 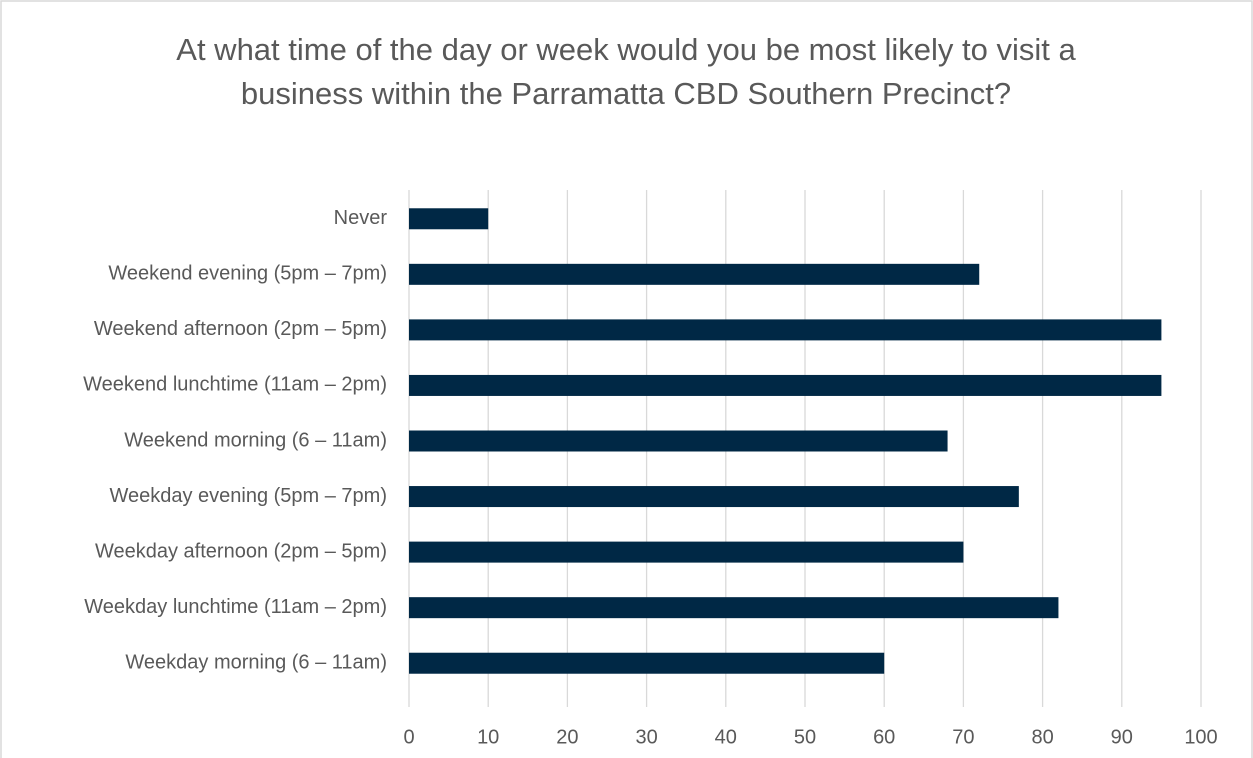 I want to click on x-tick-label: 10, so click(x=488, y=737).